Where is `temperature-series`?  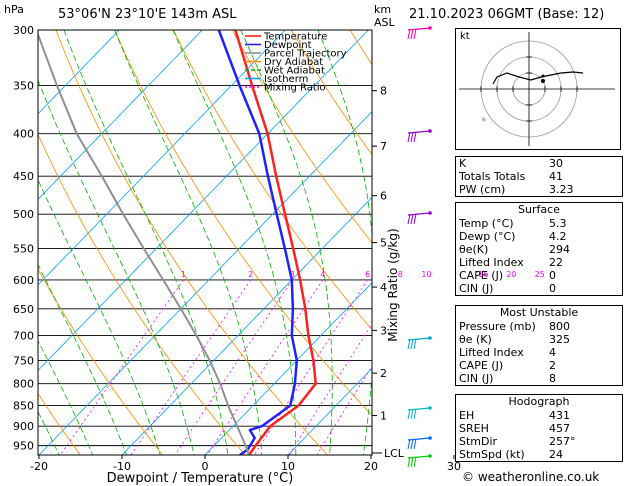
temperature-series is located at coordinates (275, 242).